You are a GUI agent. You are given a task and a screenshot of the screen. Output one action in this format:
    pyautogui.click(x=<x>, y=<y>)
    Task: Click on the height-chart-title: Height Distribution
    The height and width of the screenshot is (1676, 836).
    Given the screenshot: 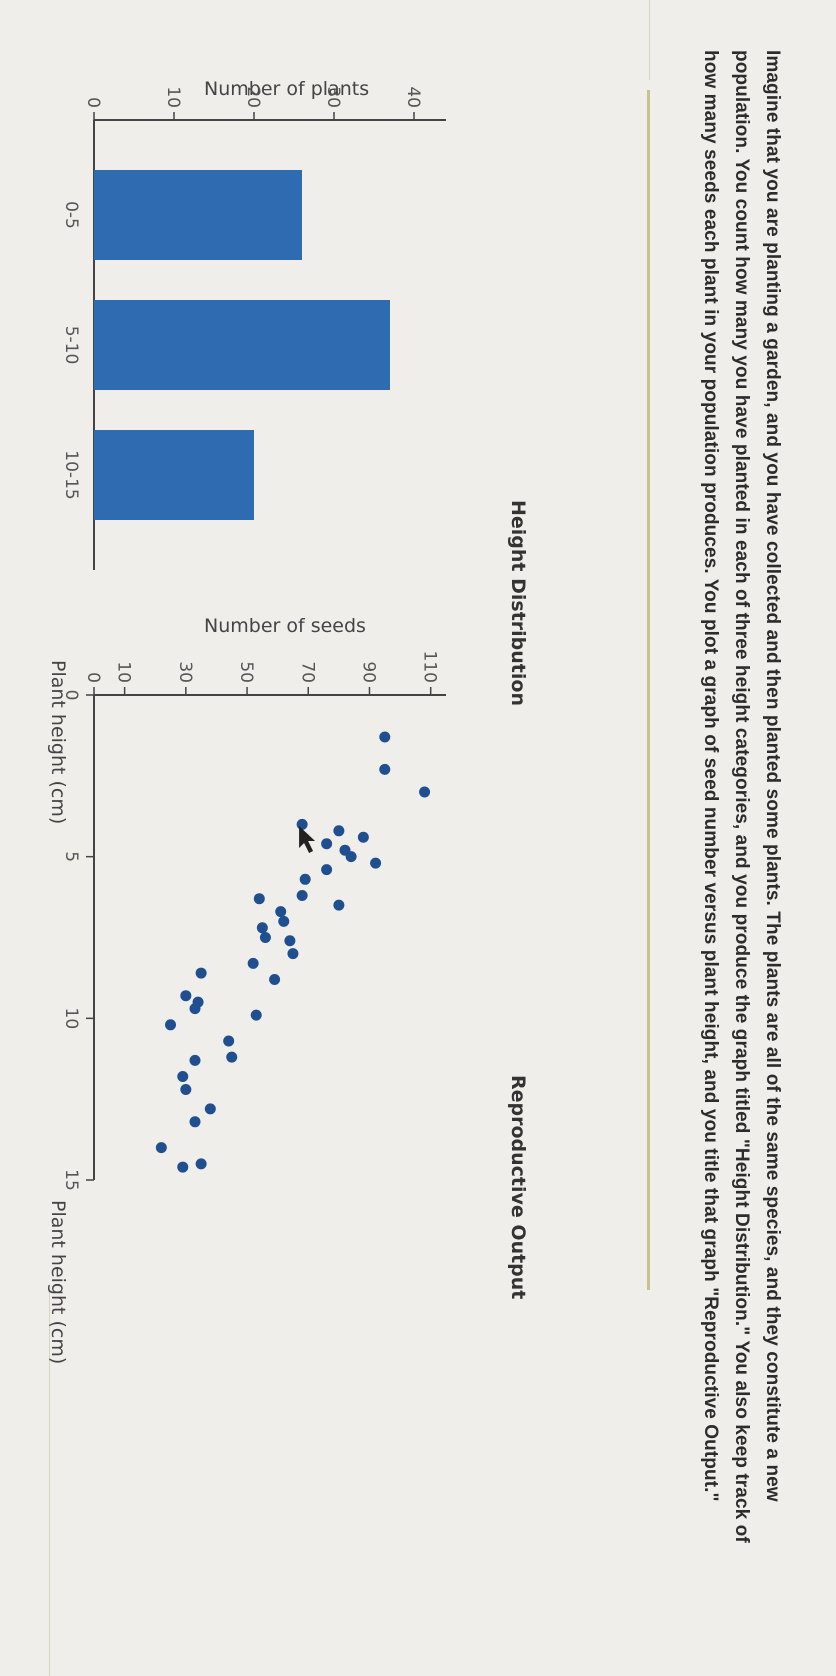 What is the action you would take?
    pyautogui.click(x=518, y=603)
    